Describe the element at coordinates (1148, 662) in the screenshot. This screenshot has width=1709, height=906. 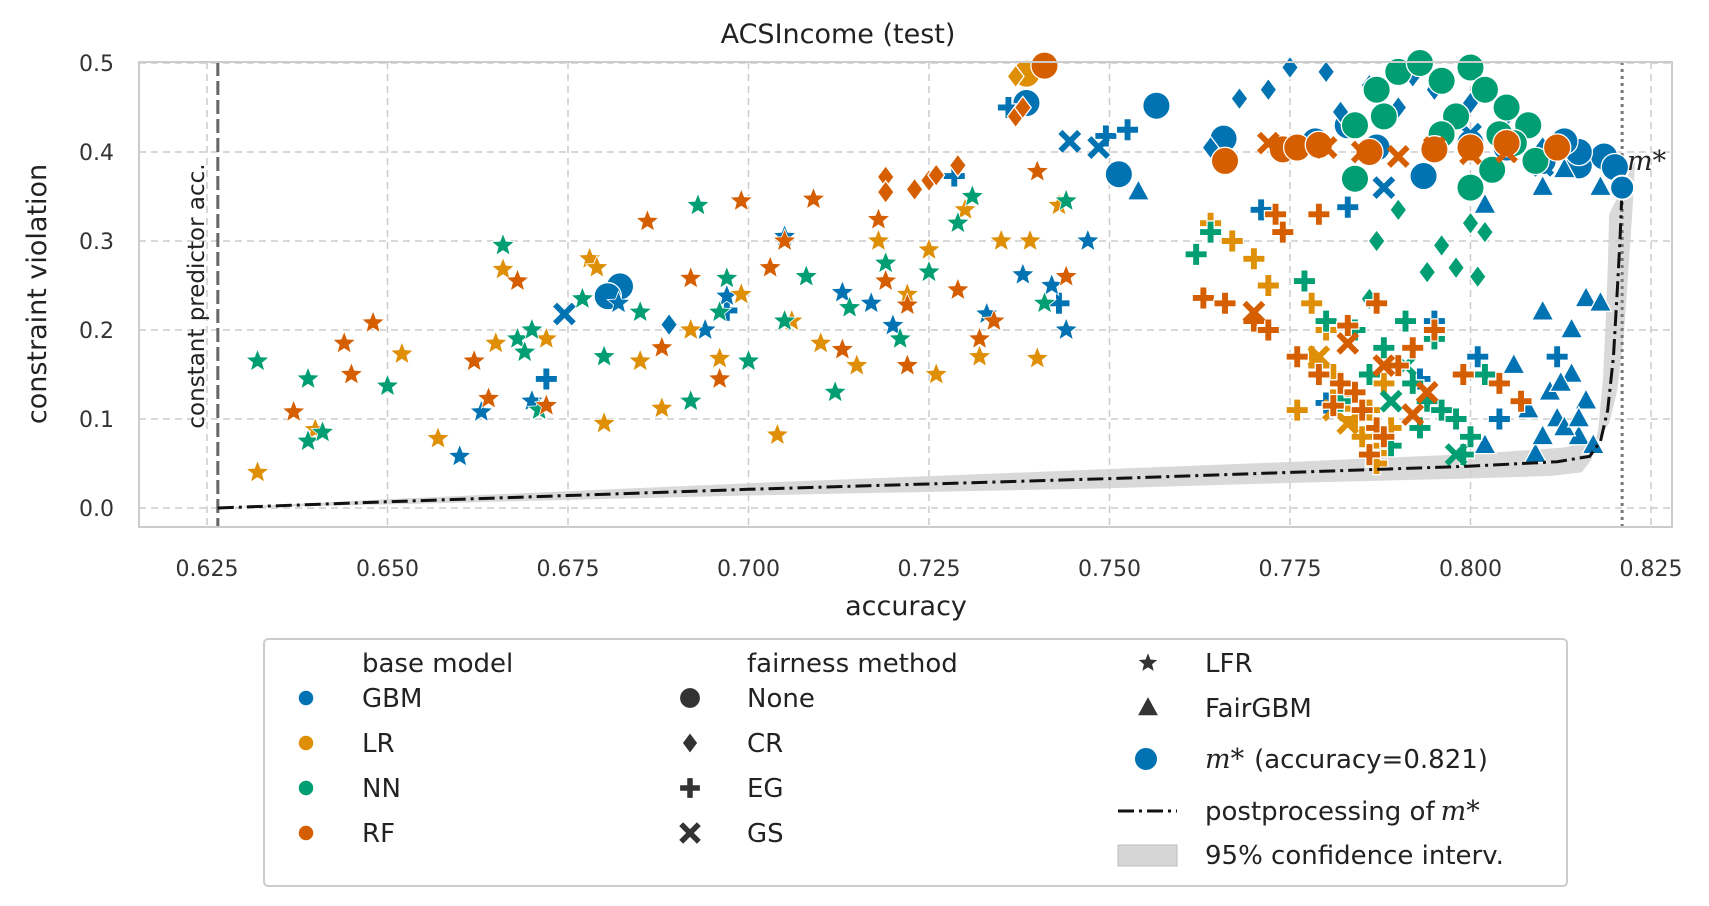
I see `legend-method-marker-lfr` at that location.